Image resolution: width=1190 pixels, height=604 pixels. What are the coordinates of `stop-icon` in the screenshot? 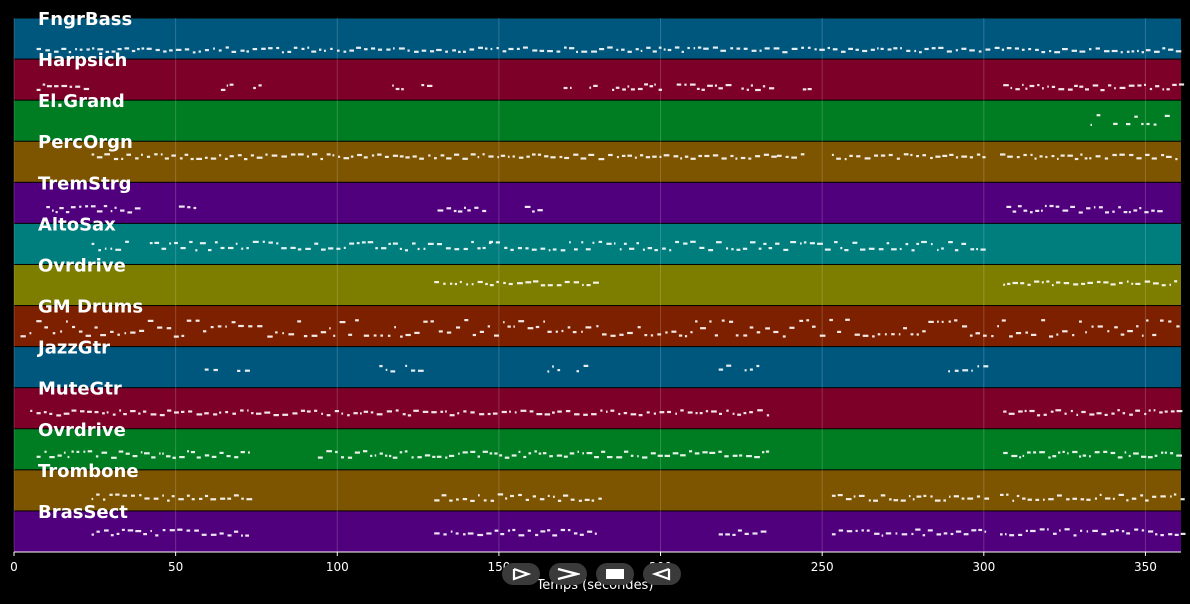 It's located at (615, 574).